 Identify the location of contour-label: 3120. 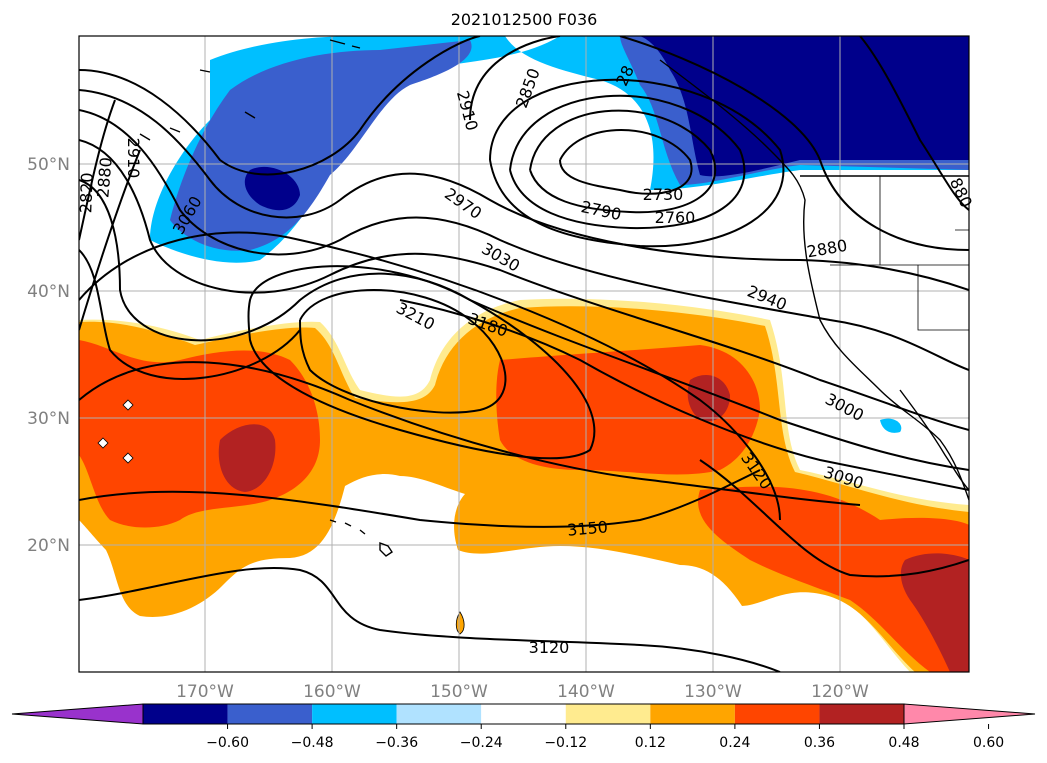
(549, 647).